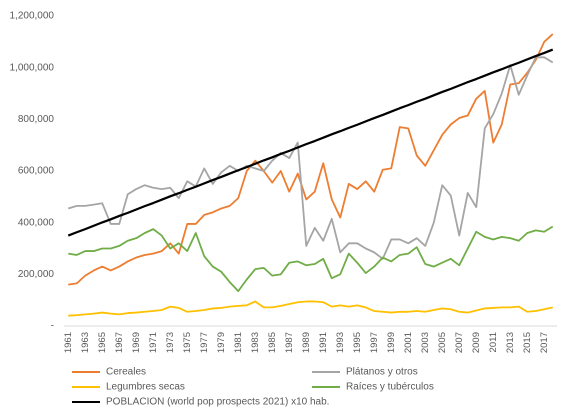 The width and height of the screenshot is (561, 412). I want to click on x-tick-label: 2017, so click(544, 342).